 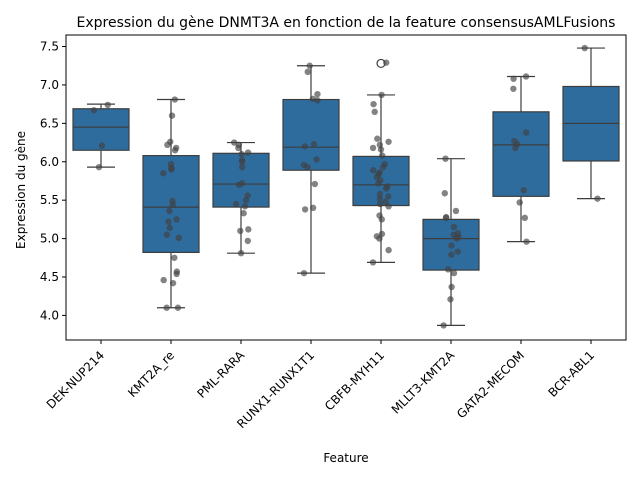 What do you see at coordinates (49, 162) in the screenshot?
I see `y-tick-label: 6.0` at bounding box center [49, 162].